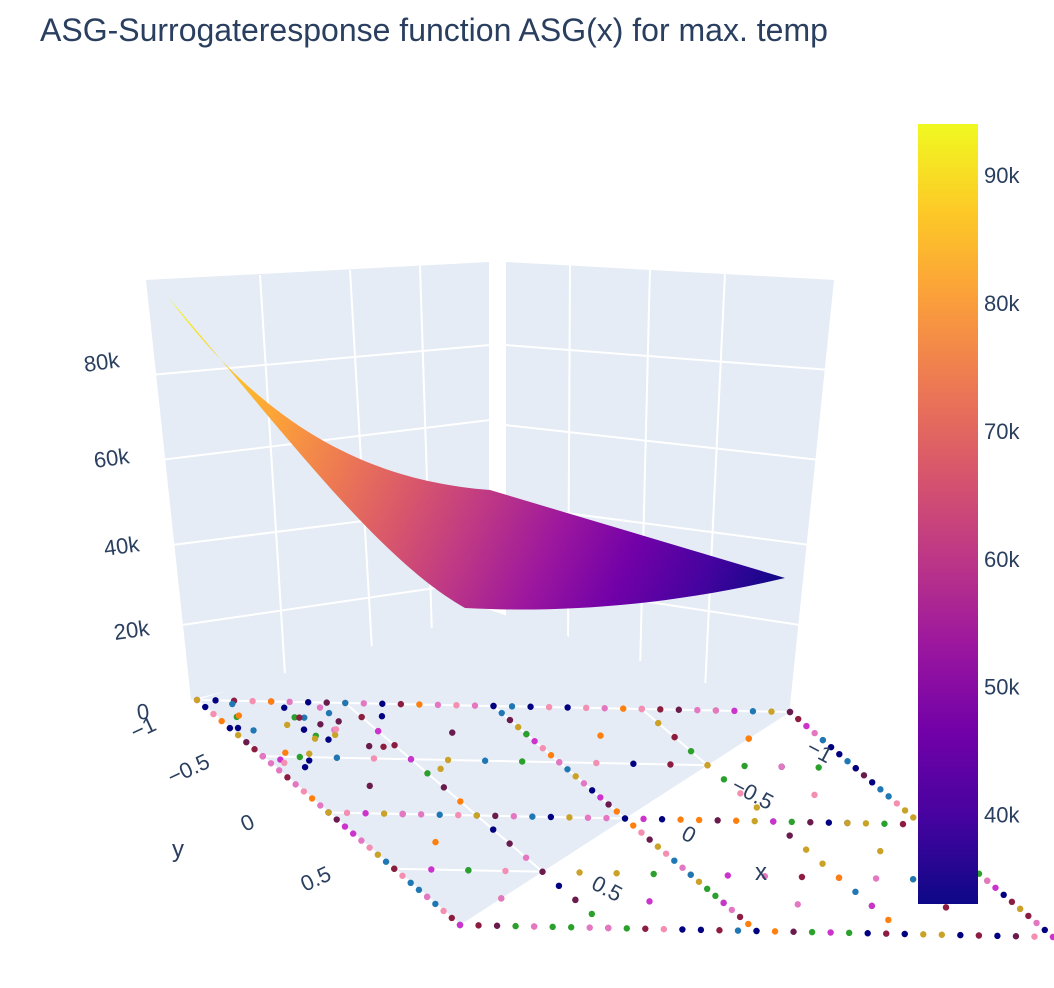  What do you see at coordinates (143, 727) in the screenshot?
I see `y-tick-label: −1` at bounding box center [143, 727].